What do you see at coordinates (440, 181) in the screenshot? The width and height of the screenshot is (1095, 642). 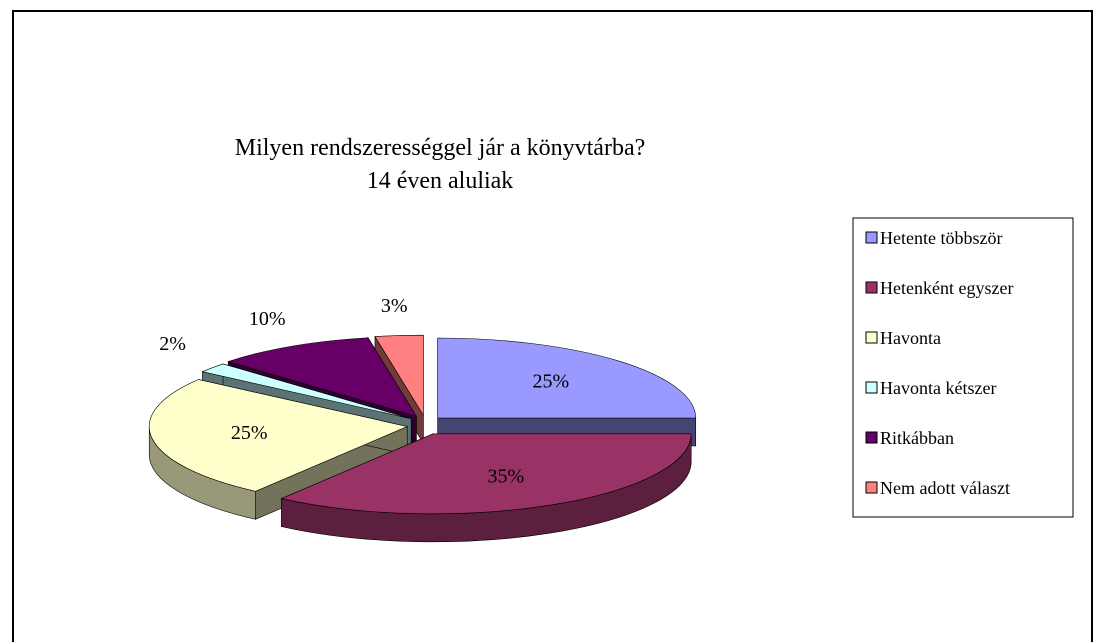 I see `chart-subtitle: 14 éven aluliak` at bounding box center [440, 181].